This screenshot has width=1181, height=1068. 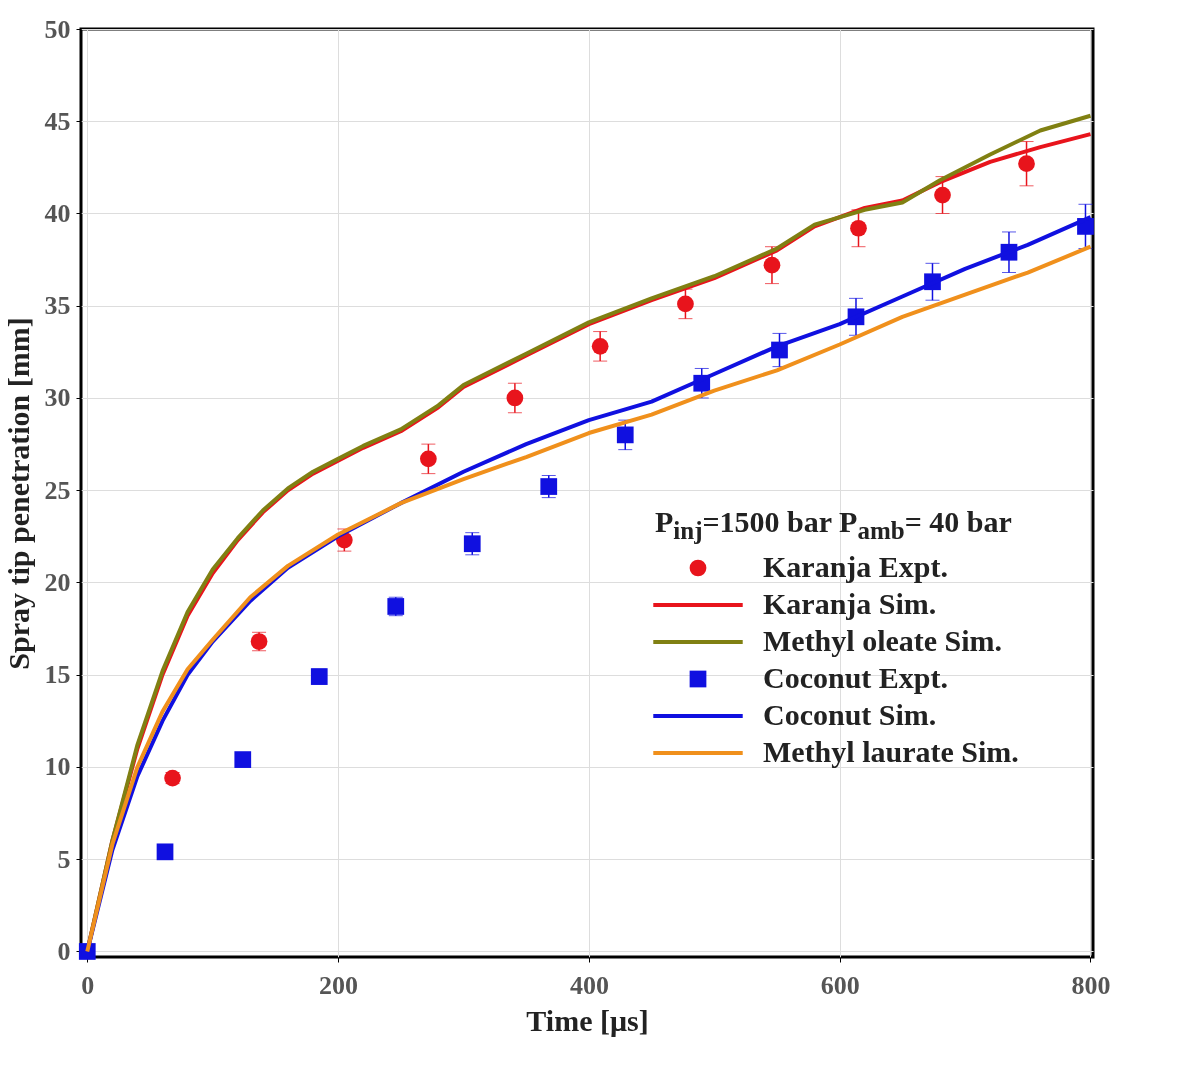 I want to click on y-tick-label: 30, so click(x=57, y=398).